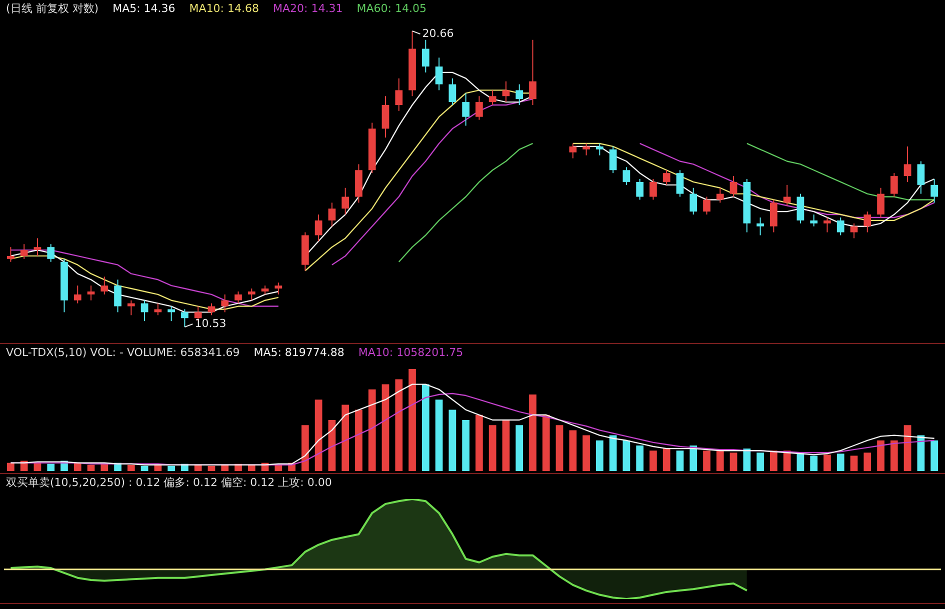 The image size is (945, 609). What do you see at coordinates (299, 352) in the screenshot?
I see `text: MA5: 819774.88` at bounding box center [299, 352].